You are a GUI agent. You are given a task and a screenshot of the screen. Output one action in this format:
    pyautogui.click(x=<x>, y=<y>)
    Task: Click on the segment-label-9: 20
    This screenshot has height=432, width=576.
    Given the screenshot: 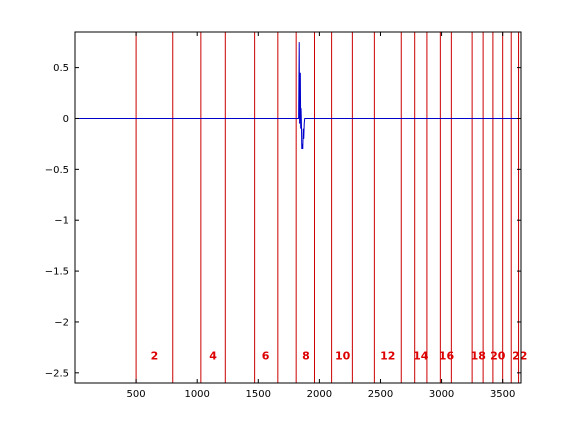 What is the action you would take?
    pyautogui.click(x=498, y=356)
    